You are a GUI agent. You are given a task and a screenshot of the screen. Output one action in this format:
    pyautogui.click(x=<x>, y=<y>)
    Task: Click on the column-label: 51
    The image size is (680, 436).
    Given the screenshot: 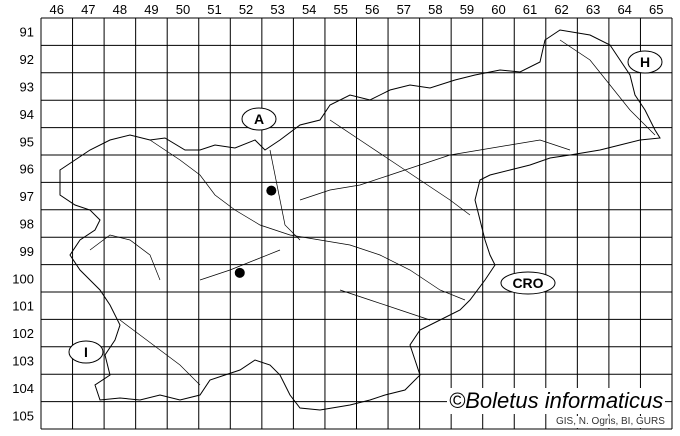 What is the action you would take?
    pyautogui.click(x=214, y=9)
    